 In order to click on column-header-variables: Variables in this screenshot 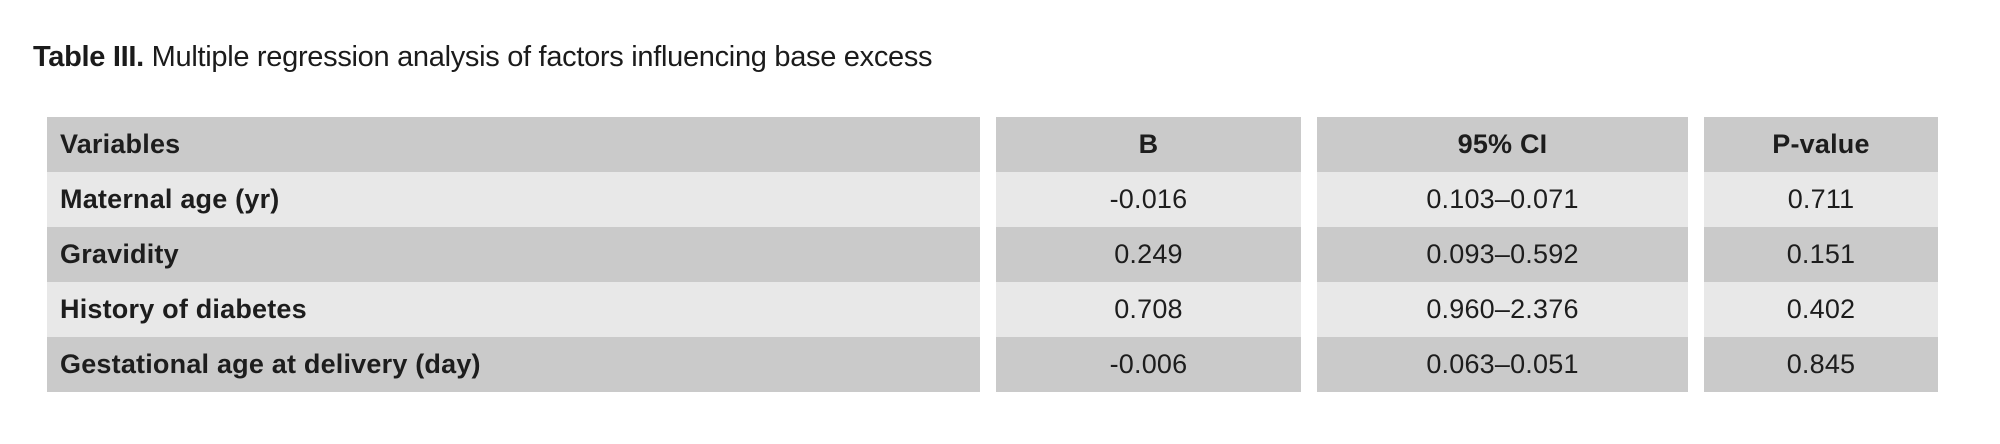, I will do `click(513, 144)`.